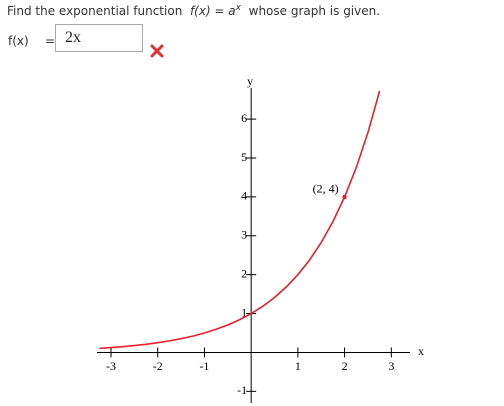  I want to click on x-axis-label: x, so click(421, 351).